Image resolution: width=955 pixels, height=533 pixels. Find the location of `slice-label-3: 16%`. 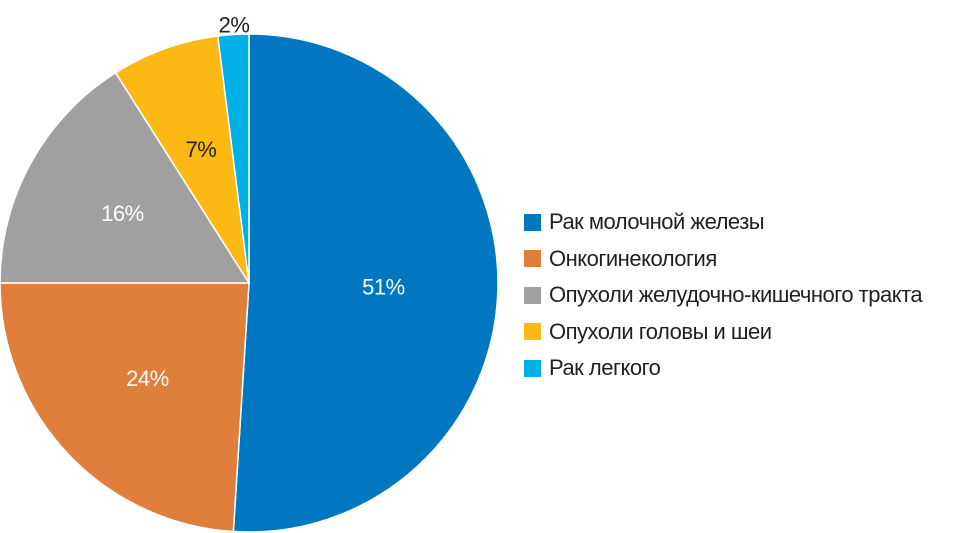

slice-label-3: 16% is located at coordinates (122, 213).